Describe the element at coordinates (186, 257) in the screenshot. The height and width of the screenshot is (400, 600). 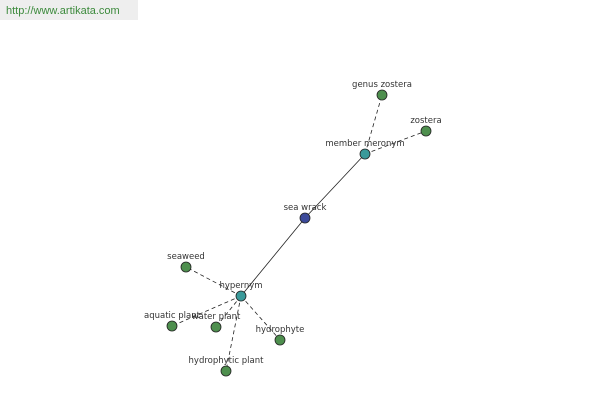
I see `node-label: seaweed` at that location.